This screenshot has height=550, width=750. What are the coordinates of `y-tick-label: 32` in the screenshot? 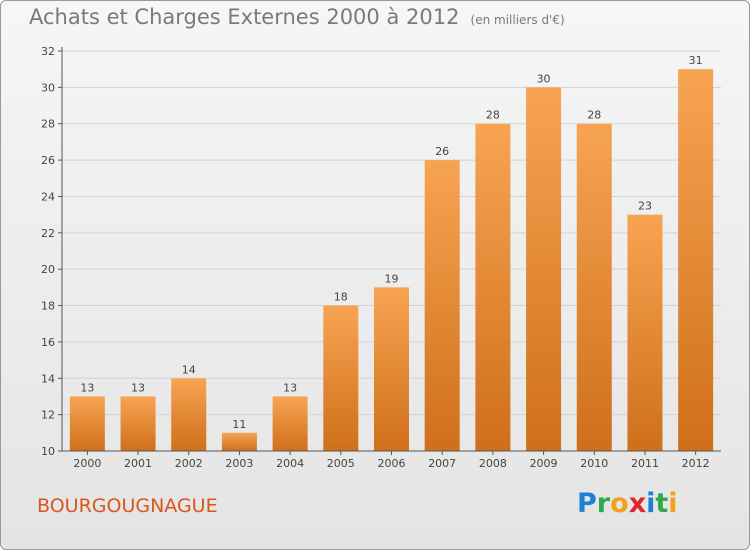 It's located at (48, 51).